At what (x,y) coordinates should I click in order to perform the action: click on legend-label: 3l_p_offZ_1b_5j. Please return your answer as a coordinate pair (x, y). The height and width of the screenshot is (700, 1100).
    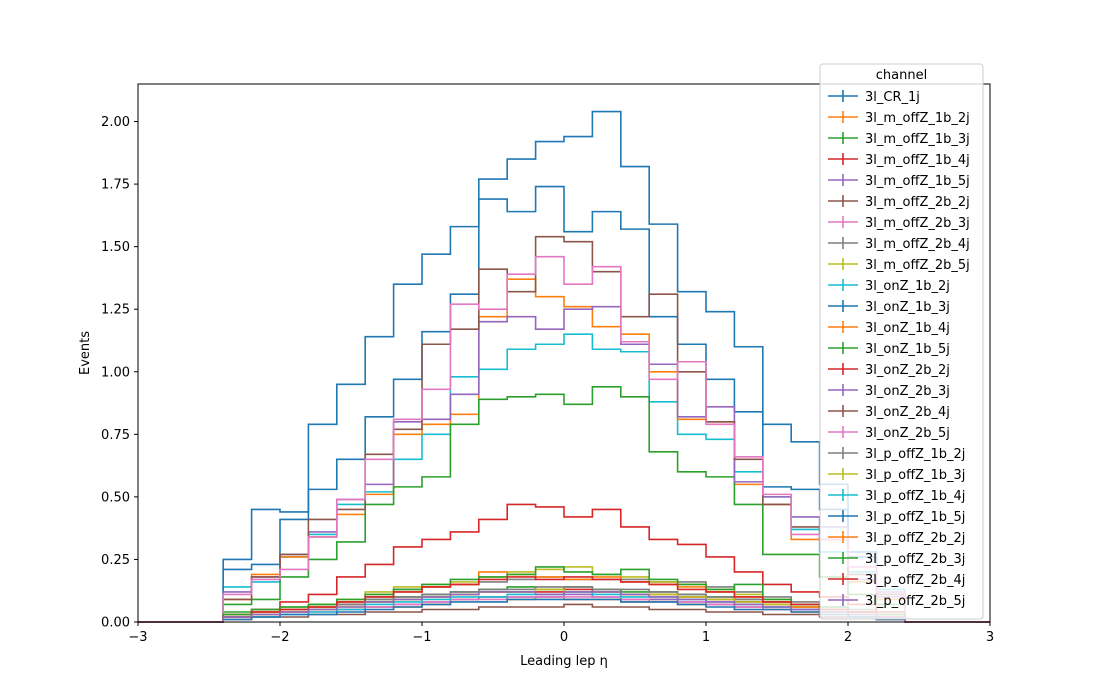
    Looking at the image, I should click on (915, 517).